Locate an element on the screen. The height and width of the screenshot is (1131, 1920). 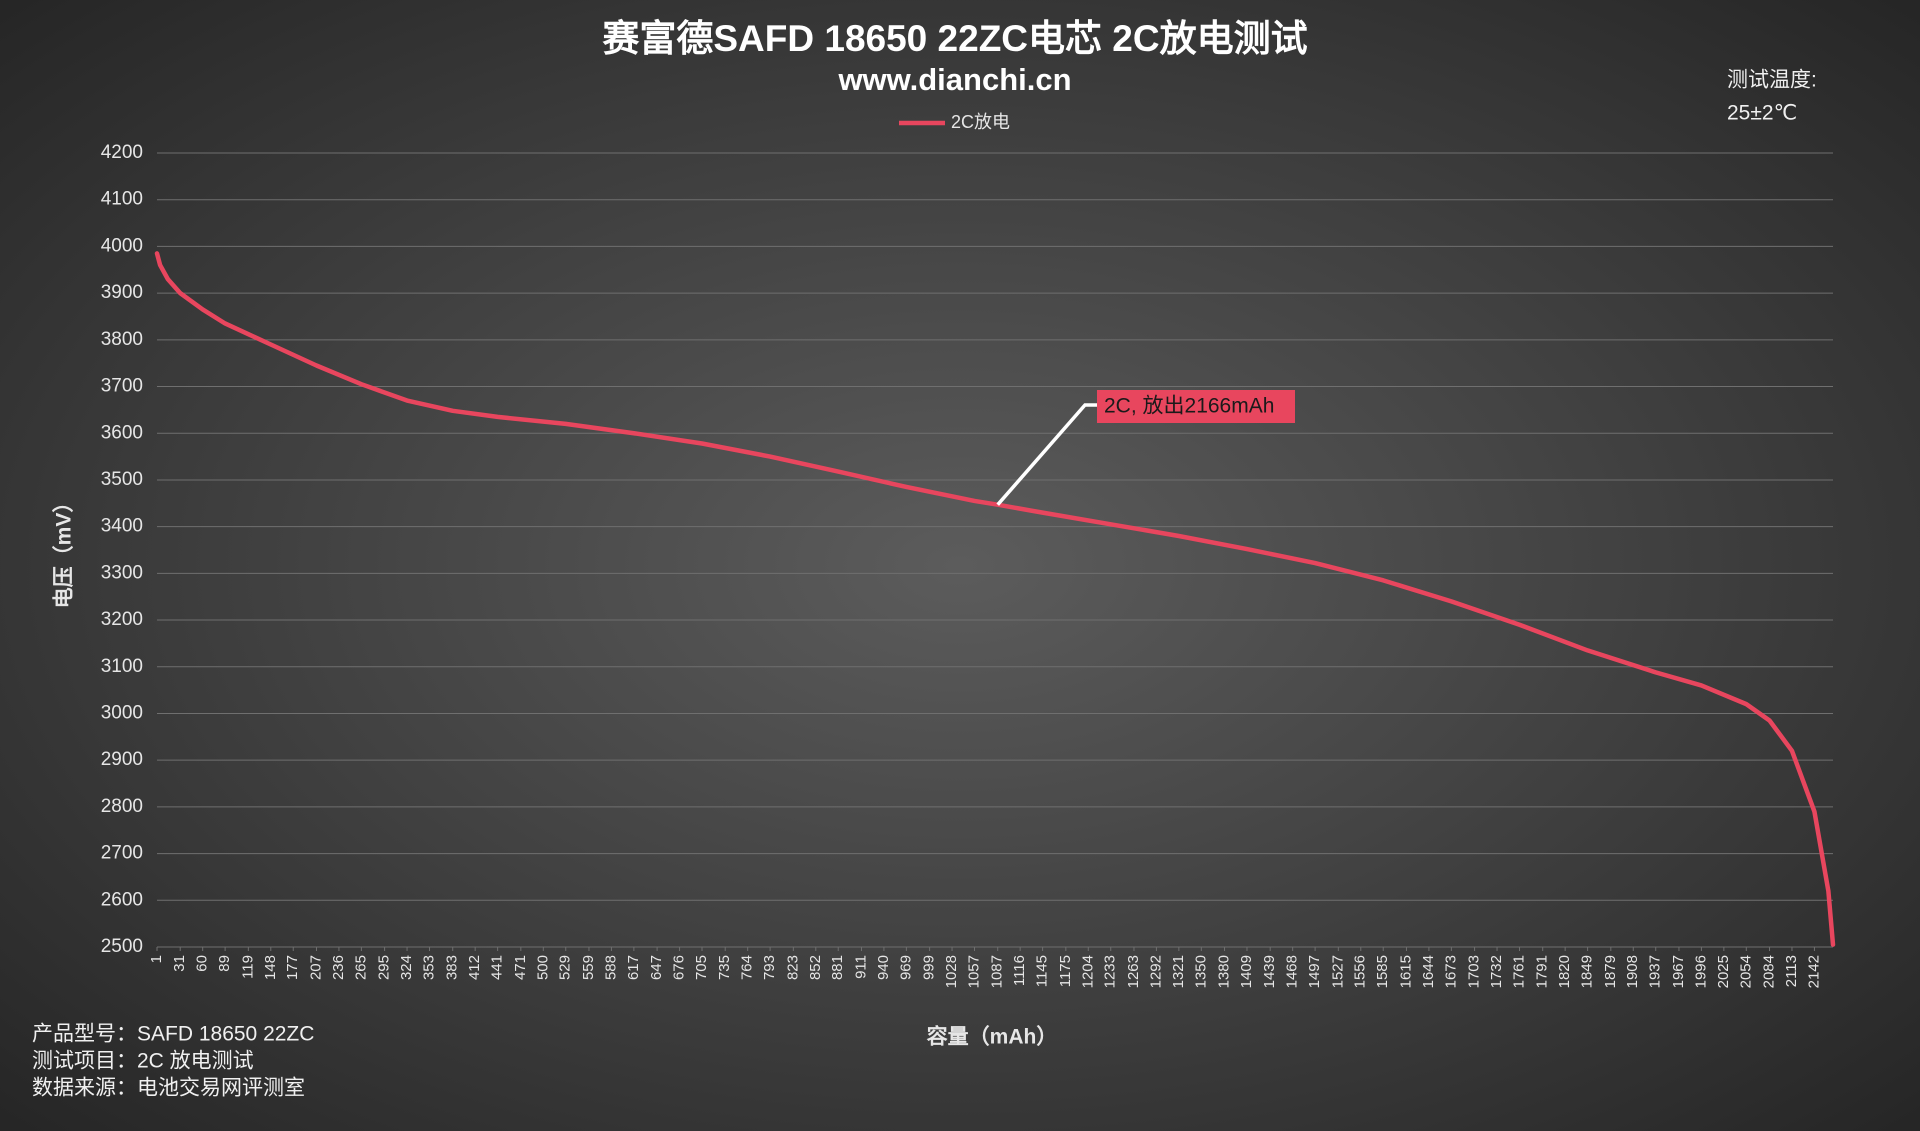
x-tick-label: 441 is located at coordinates (497, 967).